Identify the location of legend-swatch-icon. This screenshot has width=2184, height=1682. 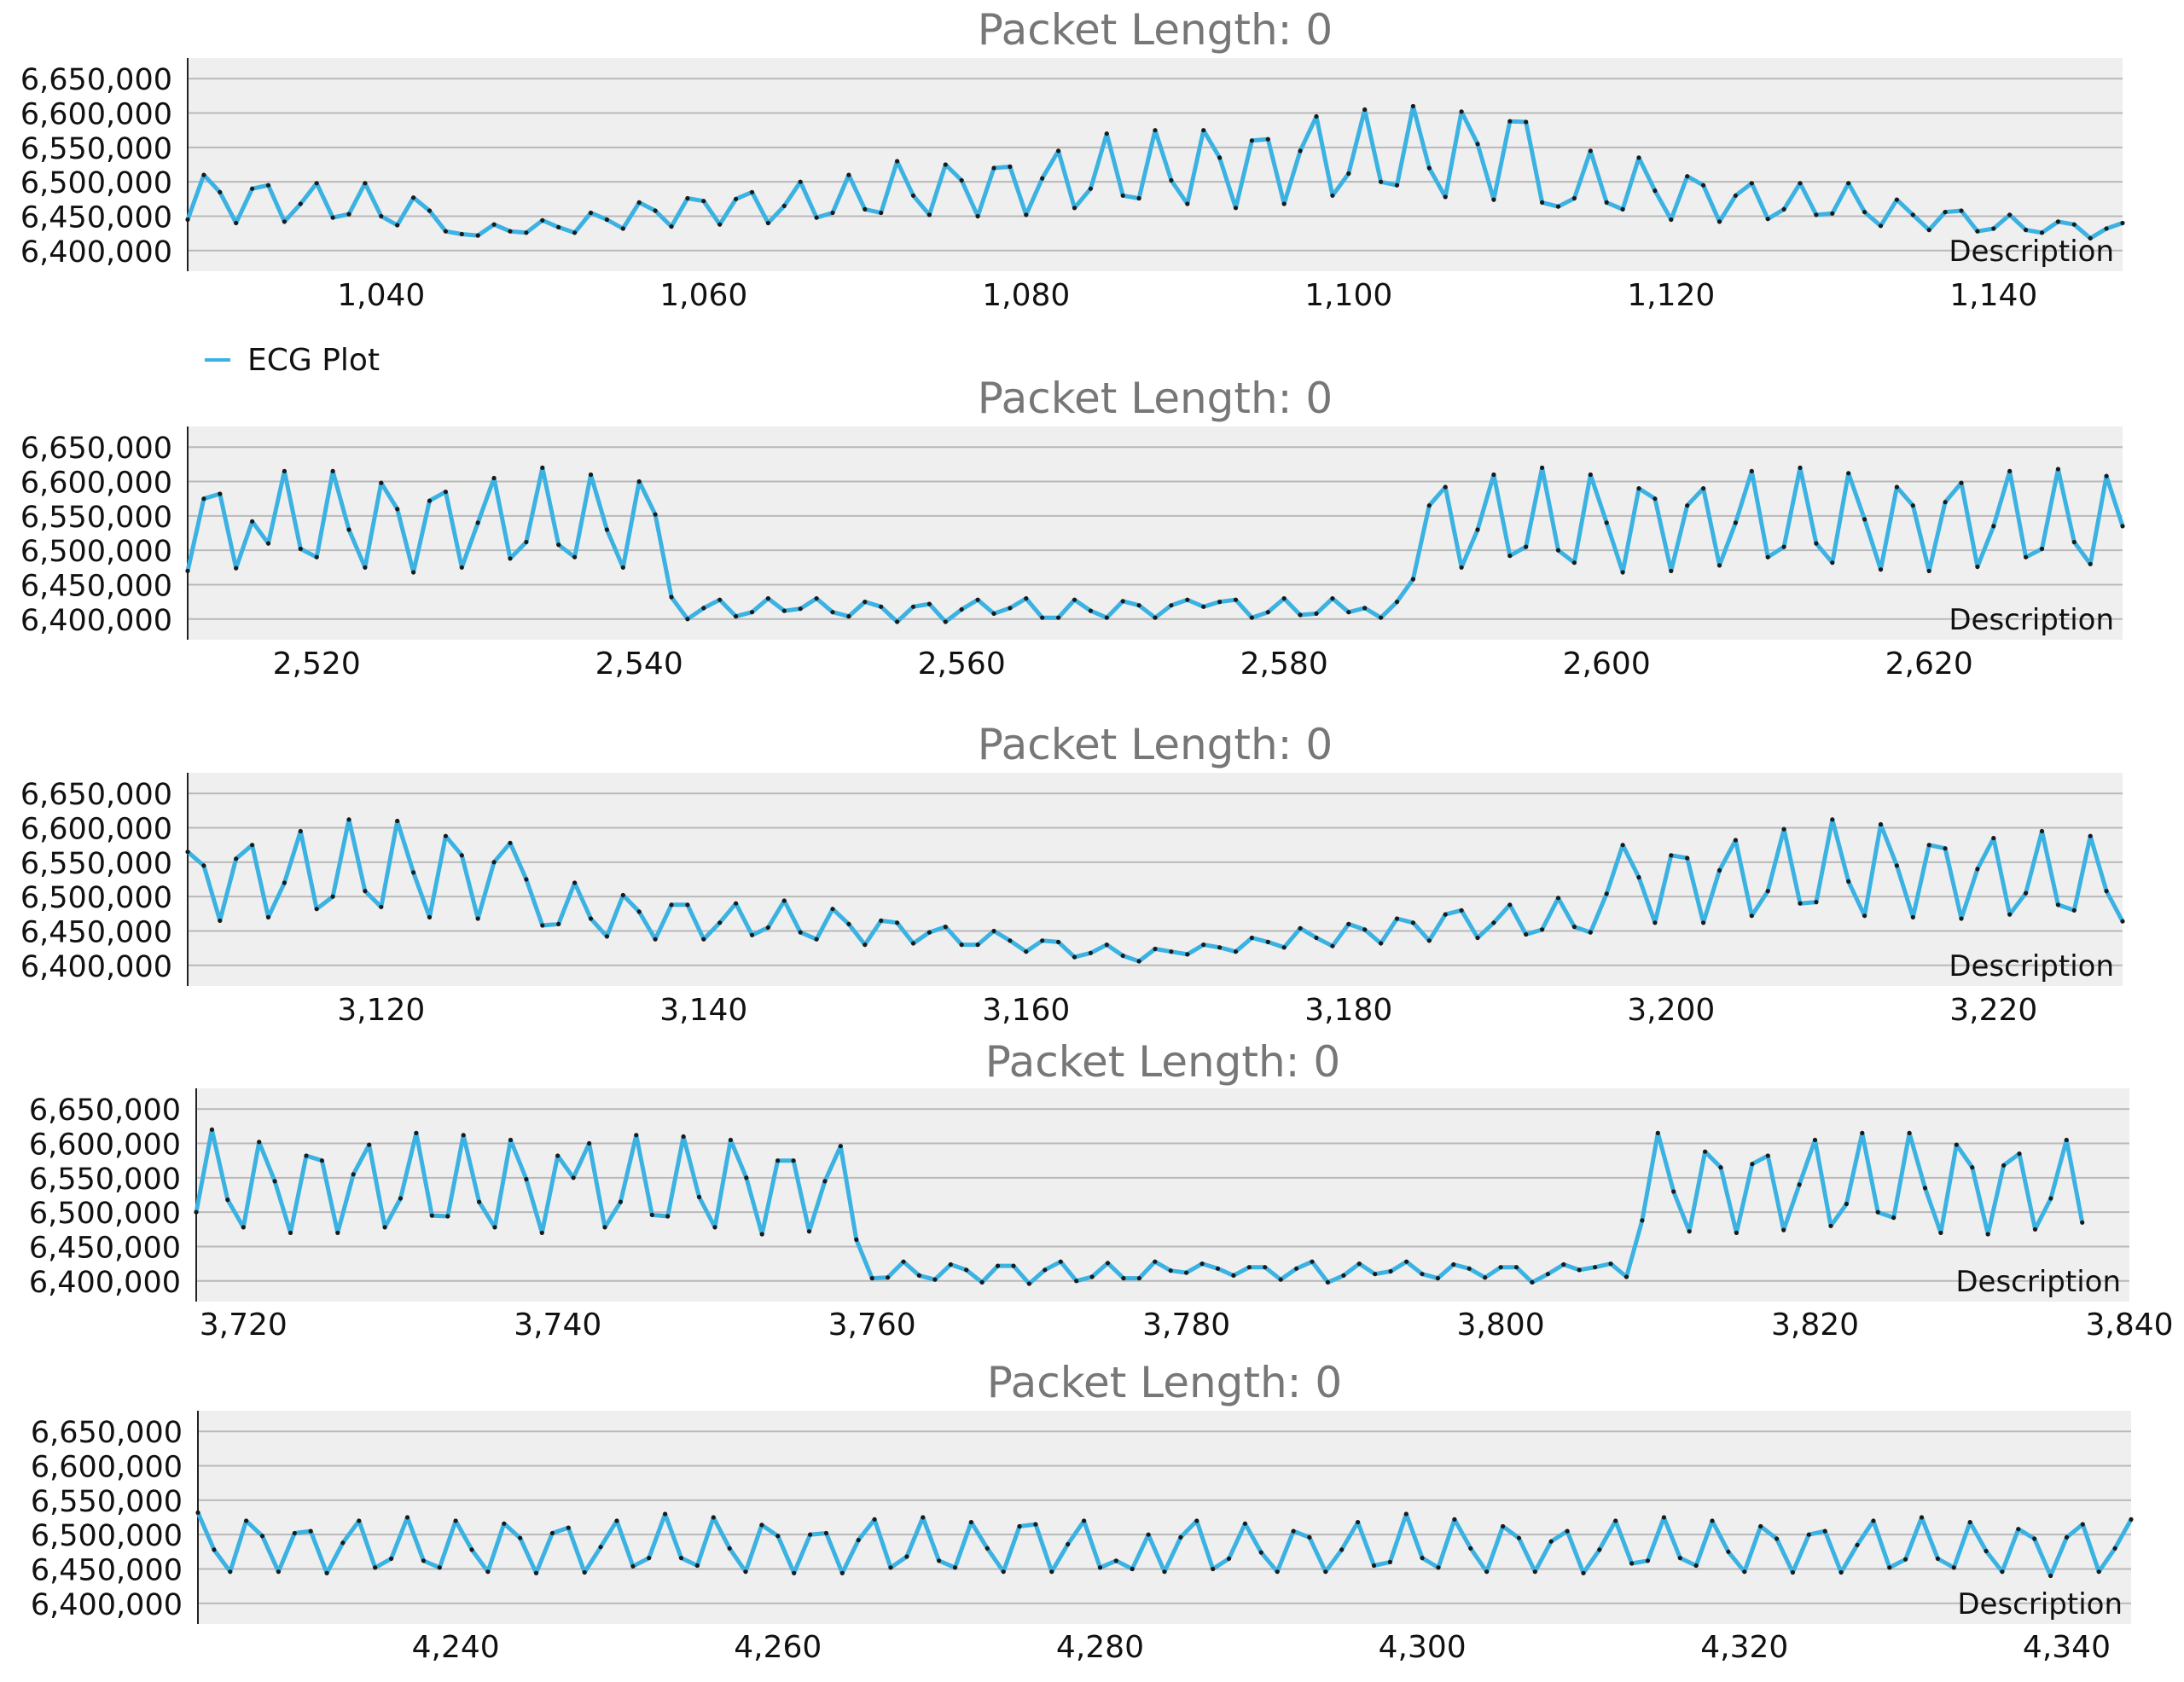
(217, 360).